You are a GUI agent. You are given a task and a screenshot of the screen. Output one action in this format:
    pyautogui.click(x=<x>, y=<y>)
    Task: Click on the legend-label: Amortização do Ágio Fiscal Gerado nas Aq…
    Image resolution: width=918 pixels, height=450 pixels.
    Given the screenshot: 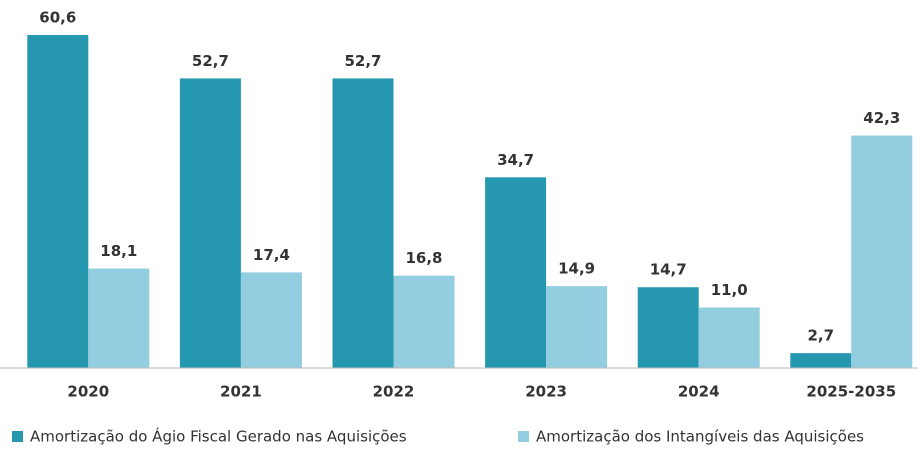 What is the action you would take?
    pyautogui.click(x=218, y=436)
    